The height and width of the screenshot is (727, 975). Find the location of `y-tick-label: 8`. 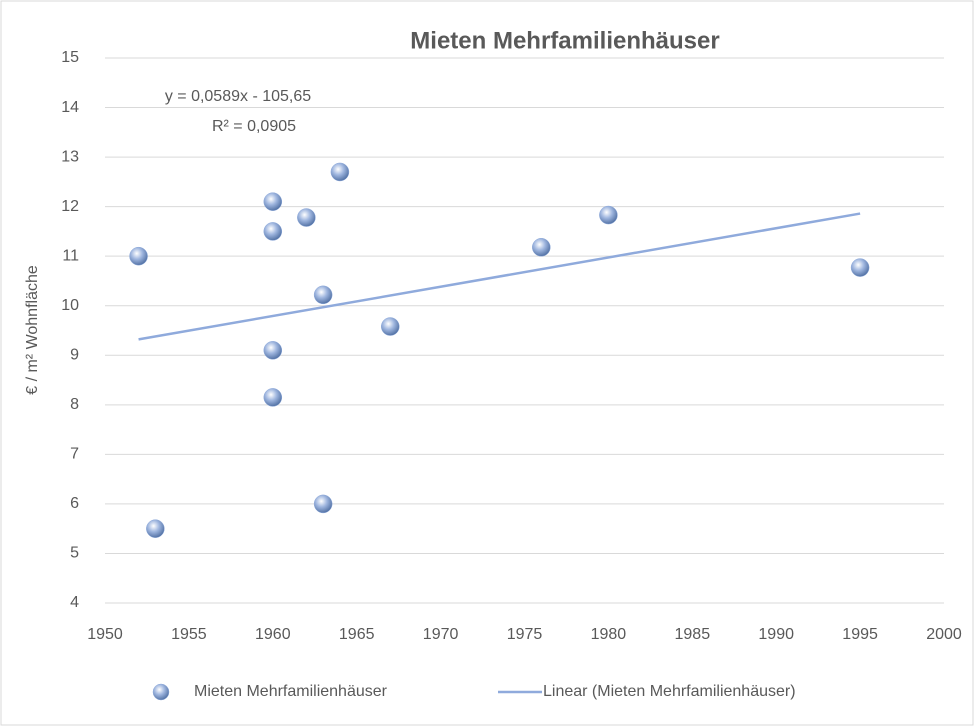

y-tick-label: 8 is located at coordinates (74, 404).